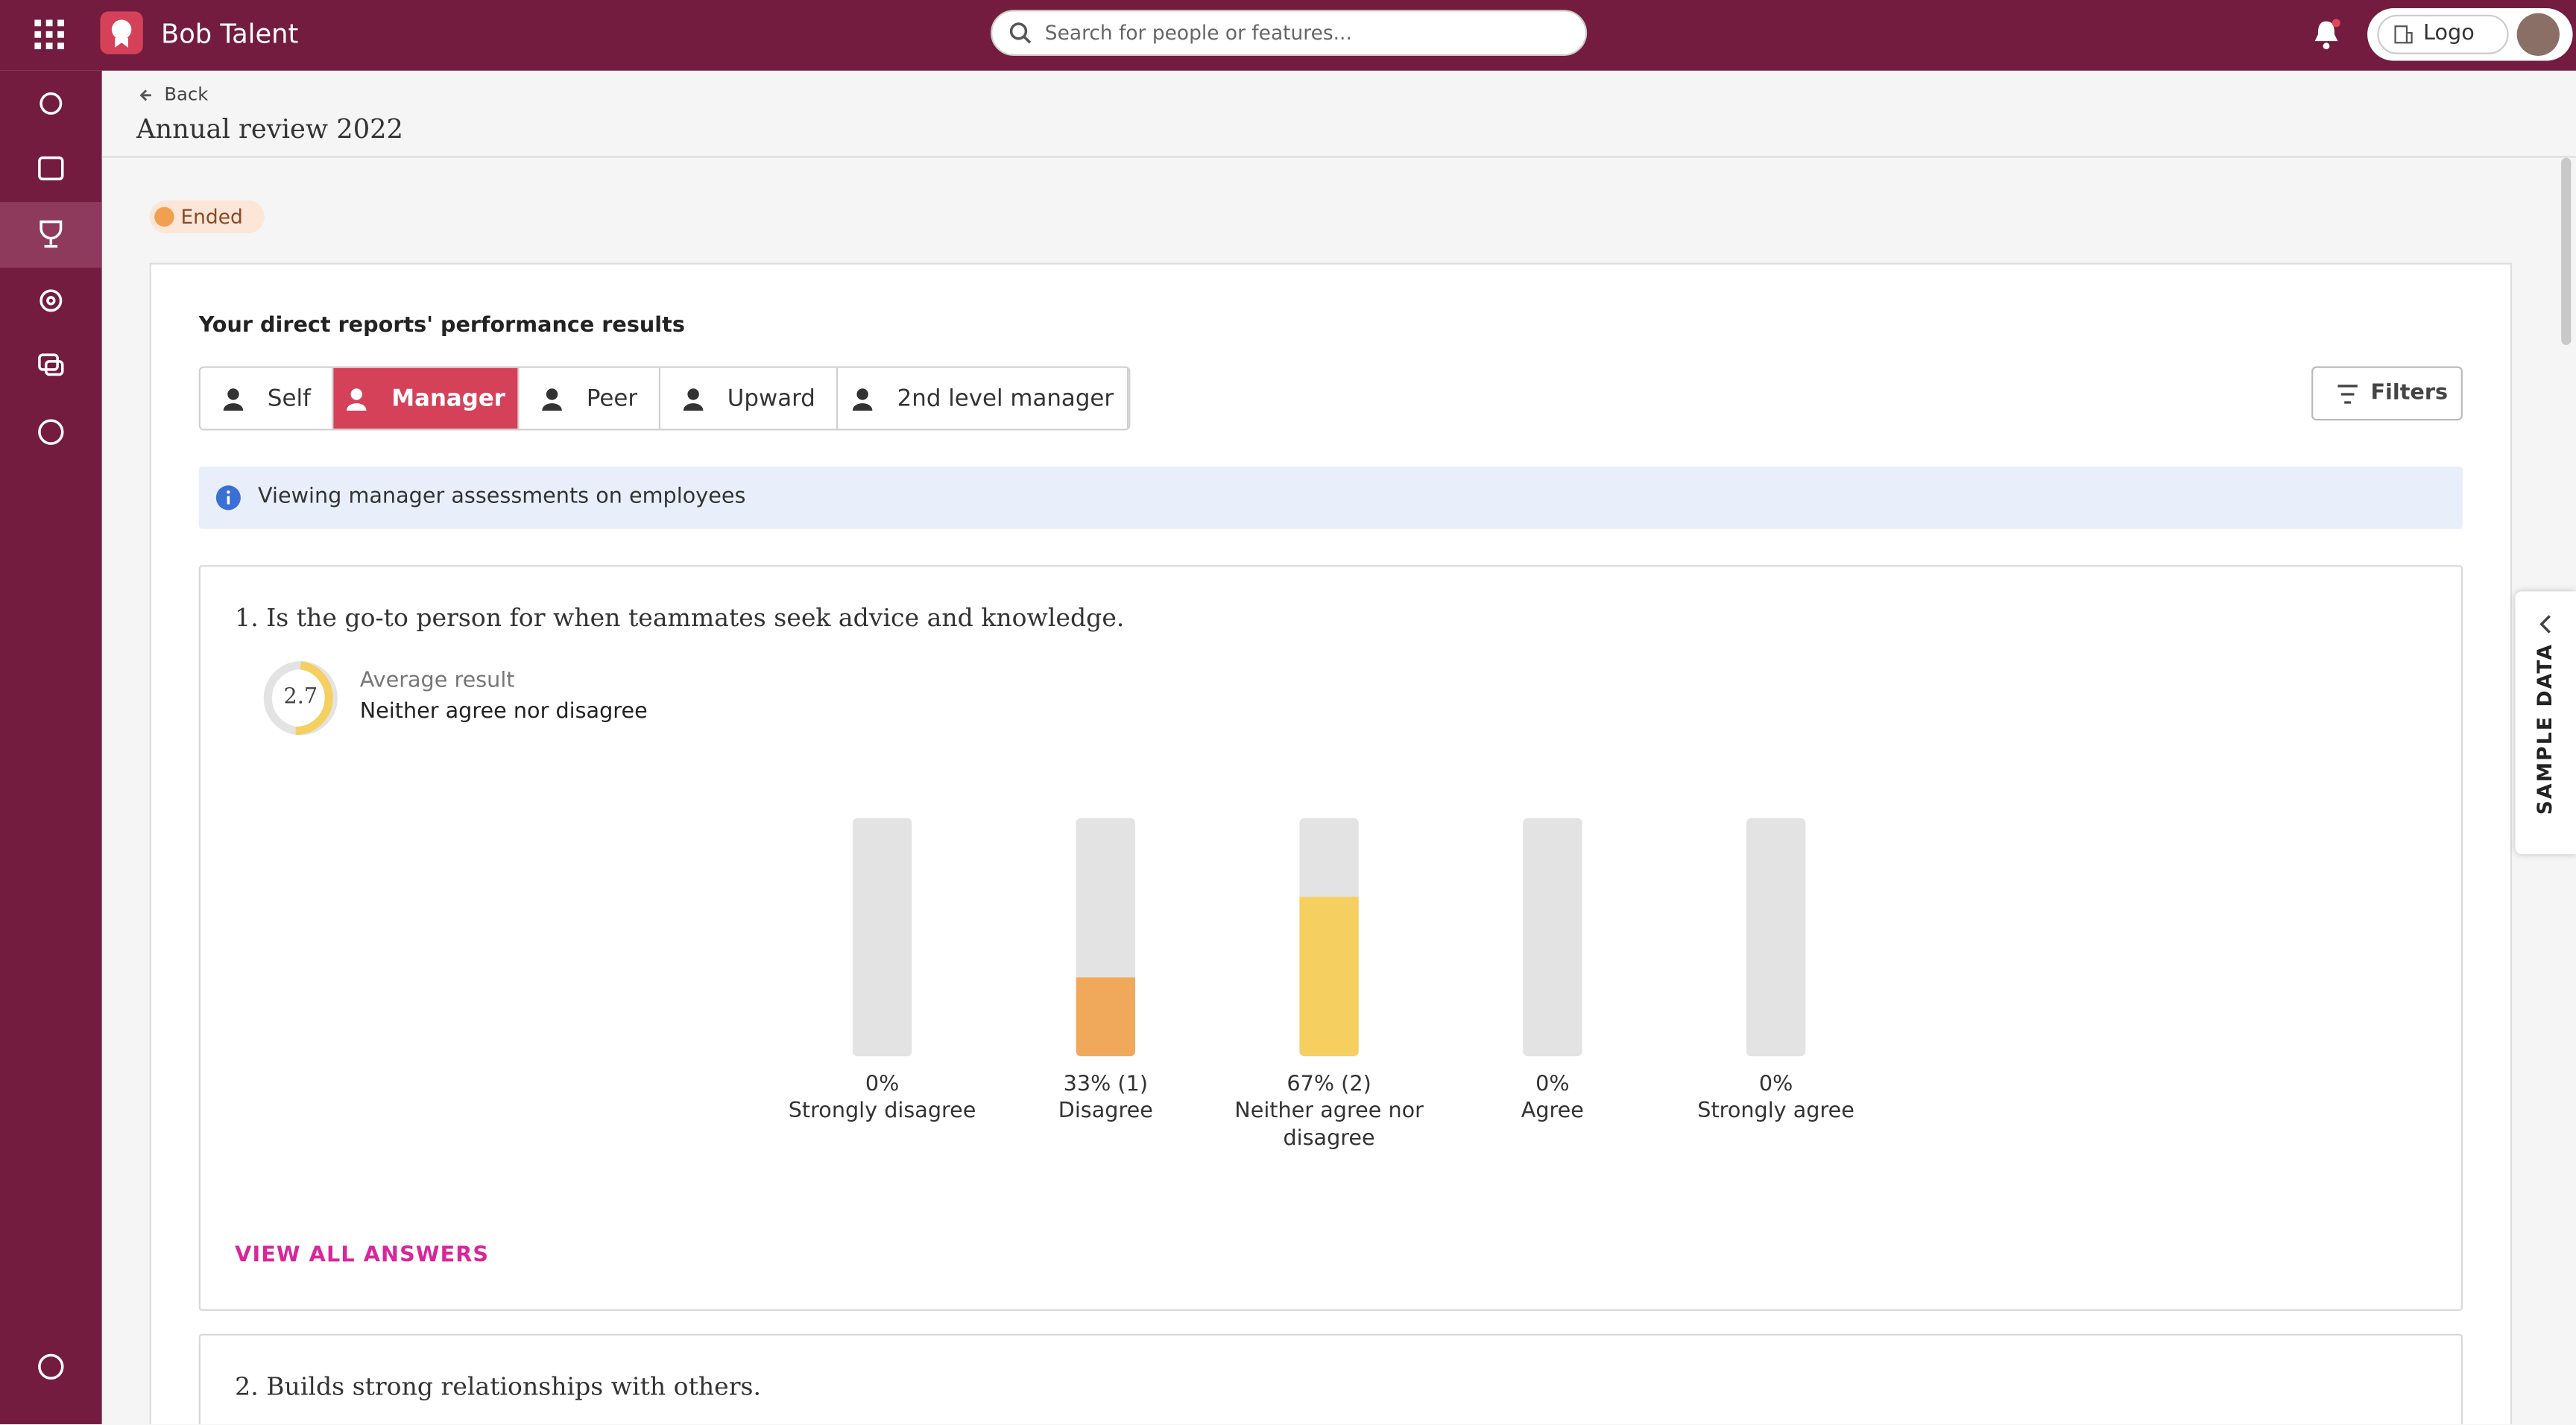  Describe the element at coordinates (448, 399) in the screenshot. I see `tab-label: Manager` at that location.